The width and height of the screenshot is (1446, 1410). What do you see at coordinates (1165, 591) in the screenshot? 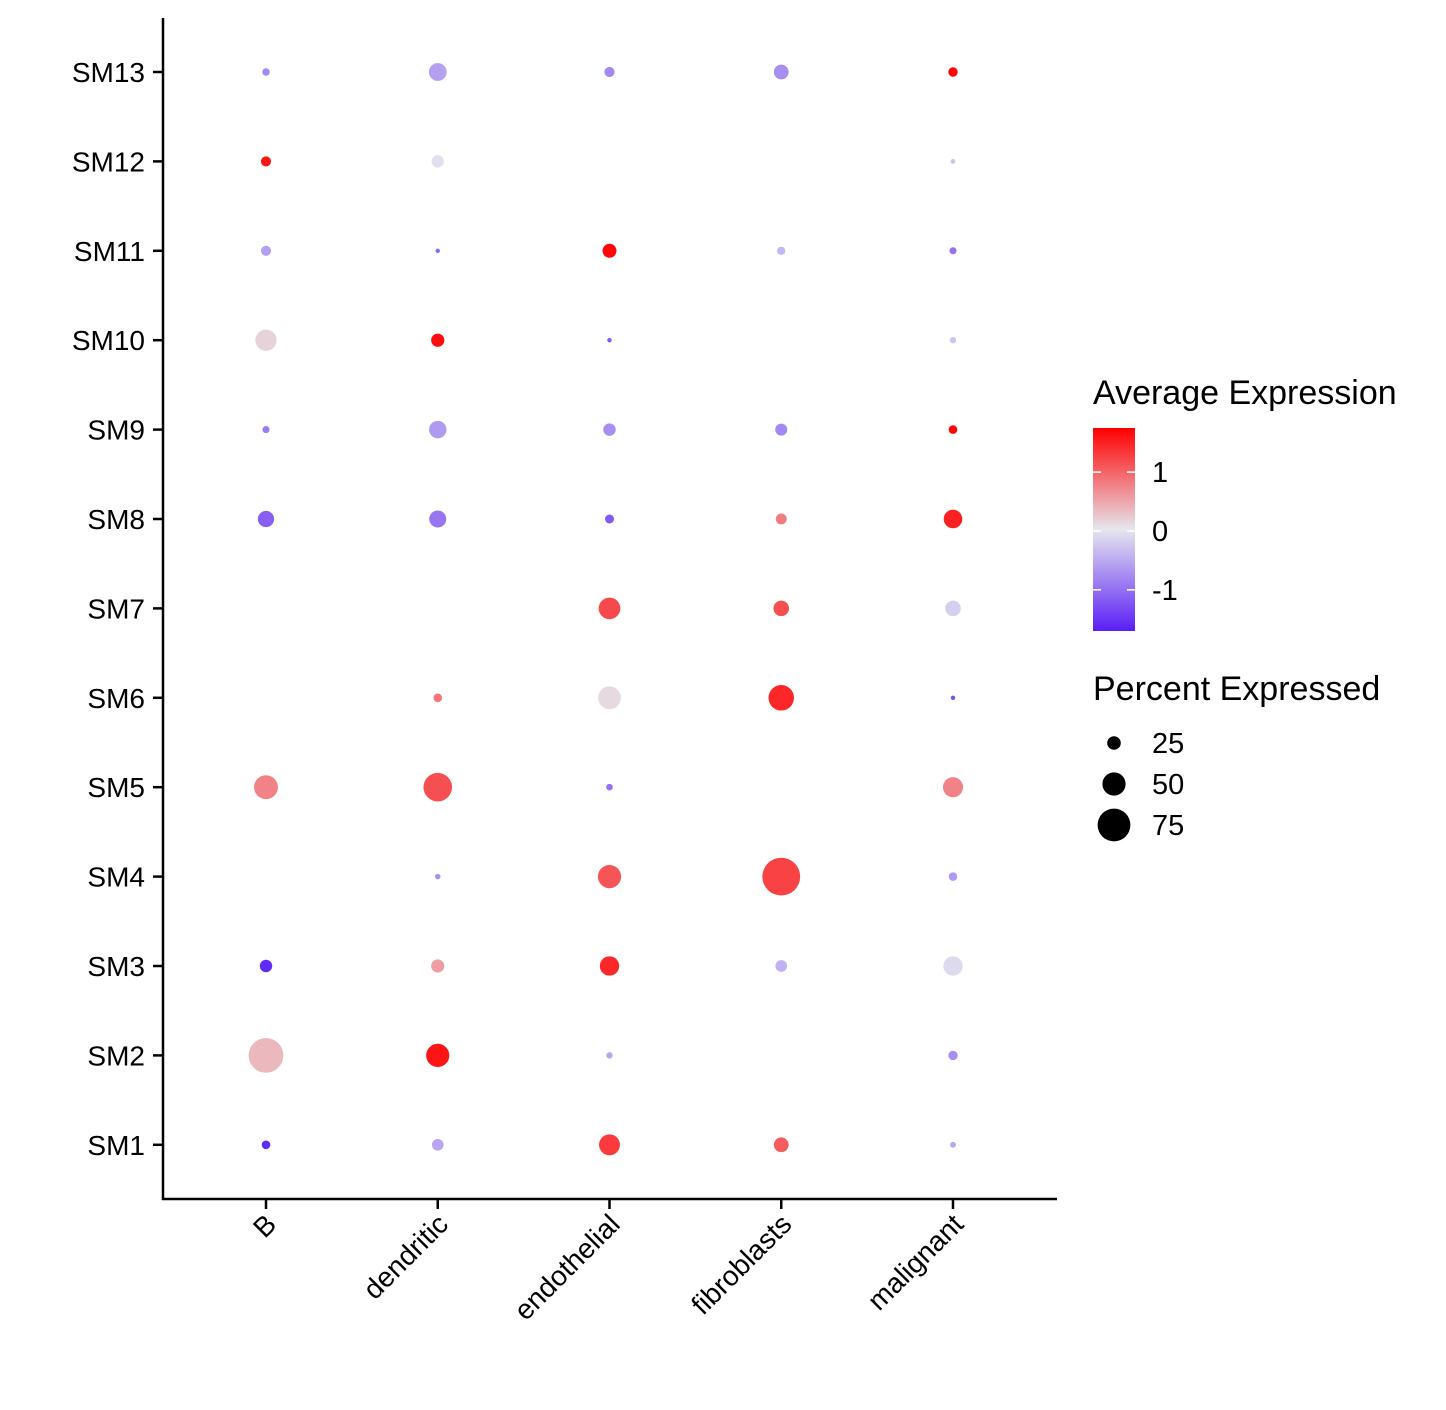
I see `color-legend-tick-label: -1` at bounding box center [1165, 591].